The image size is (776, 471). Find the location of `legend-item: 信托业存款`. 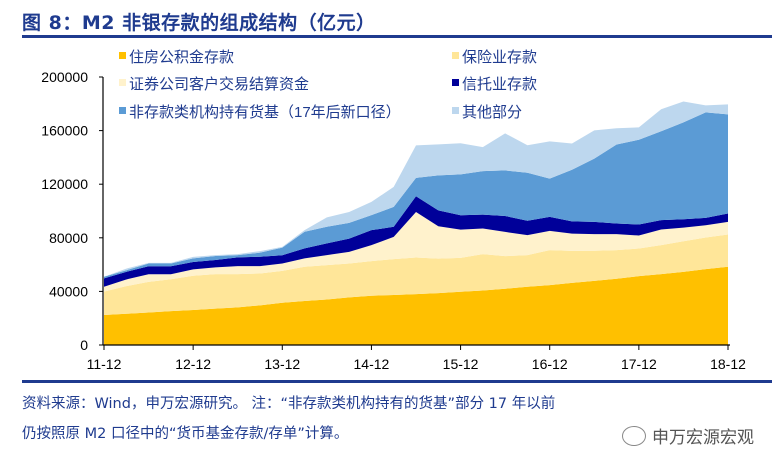

legend-item: 信托业存款 is located at coordinates (494, 84).